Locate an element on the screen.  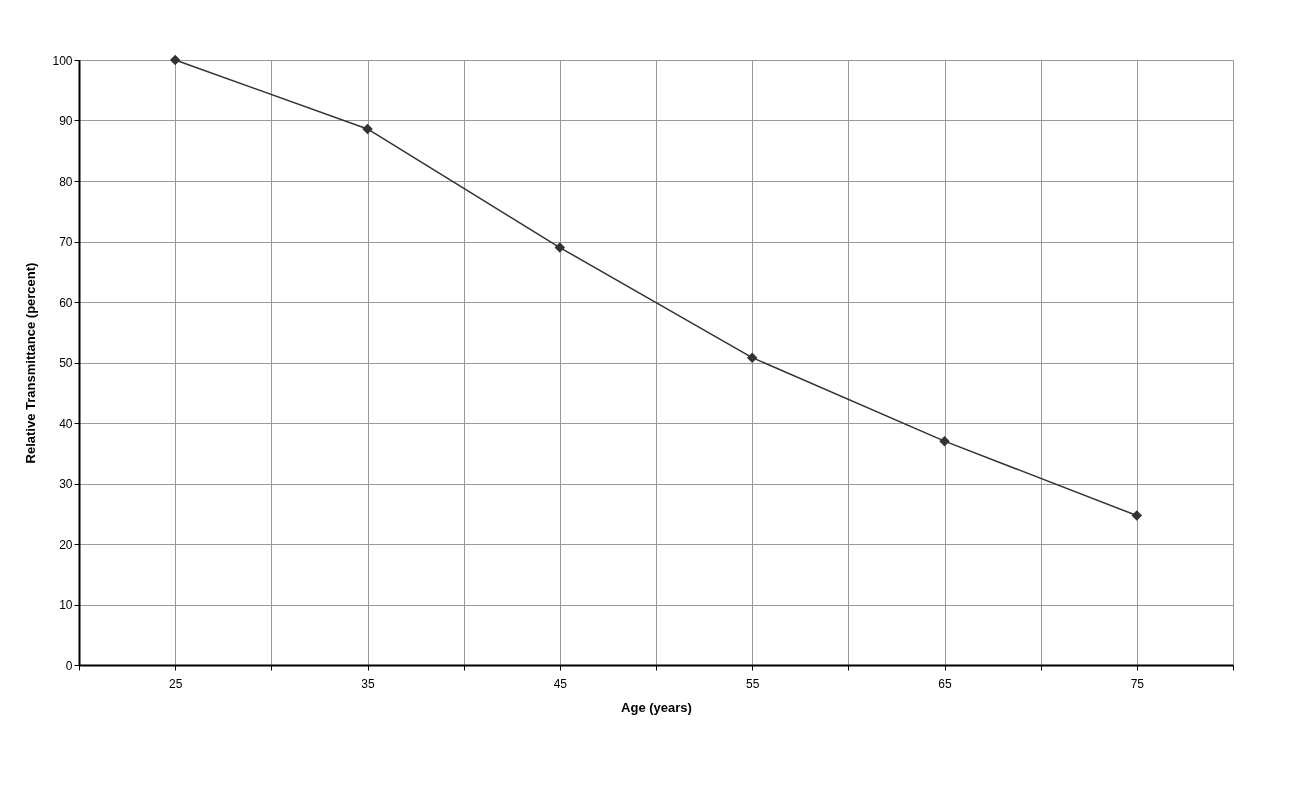
y-axis-title: Relative Transmittance (percent) is located at coordinates (31, 363).